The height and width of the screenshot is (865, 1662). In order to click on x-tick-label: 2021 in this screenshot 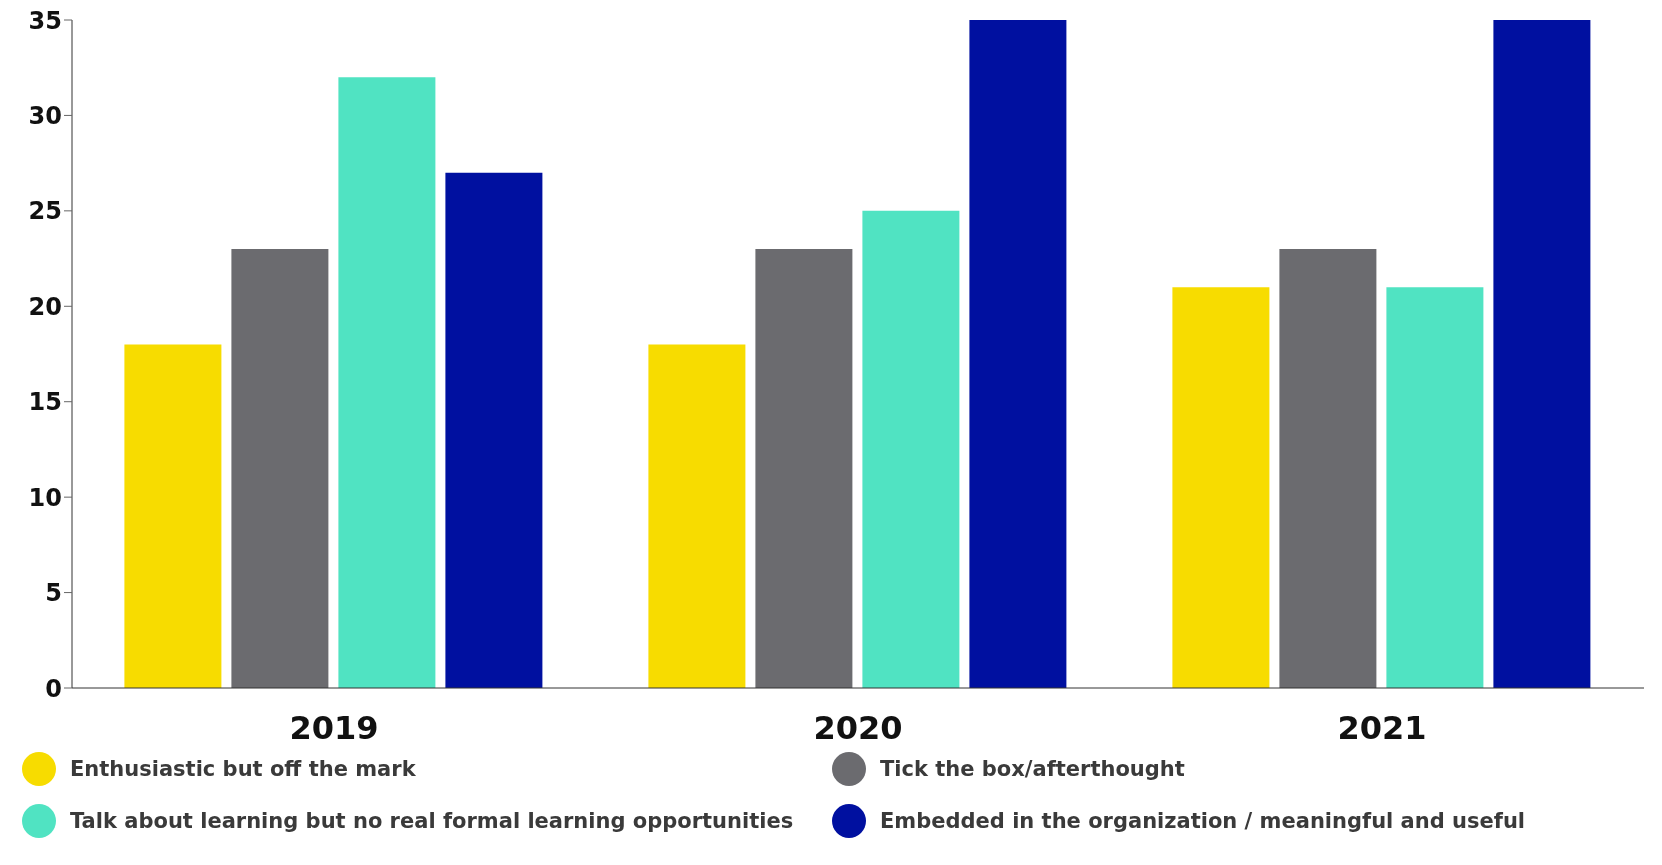, I will do `click(1382, 727)`.